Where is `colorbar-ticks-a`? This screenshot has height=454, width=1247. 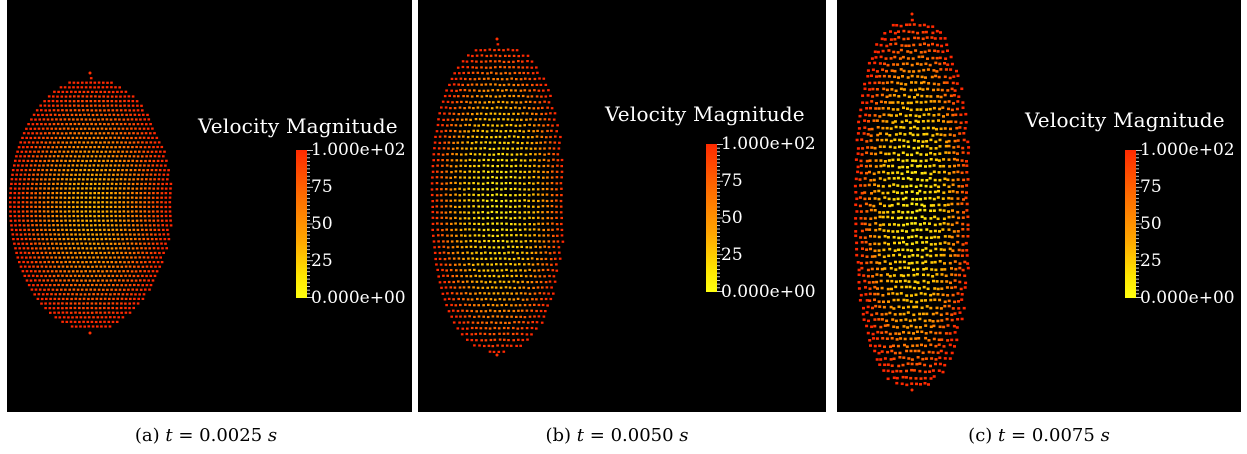 colorbar-ticks-a is located at coordinates (310, 224).